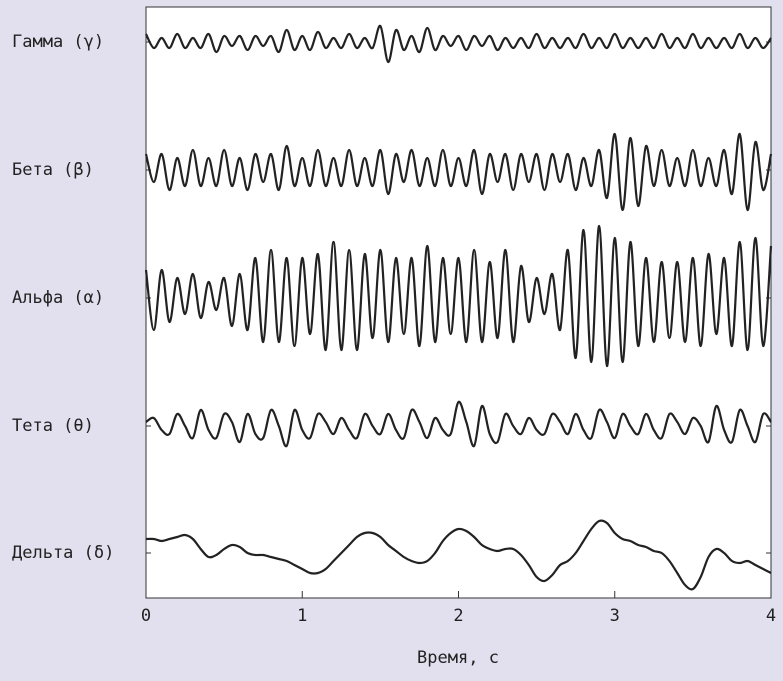  Describe the element at coordinates (302, 616) in the screenshot. I see `x-tick-label: 1` at that location.